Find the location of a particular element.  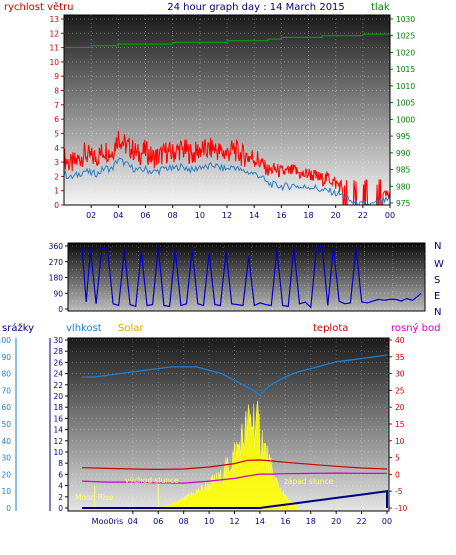

temp-y-tick-label: 40 is located at coordinates (400, 340).